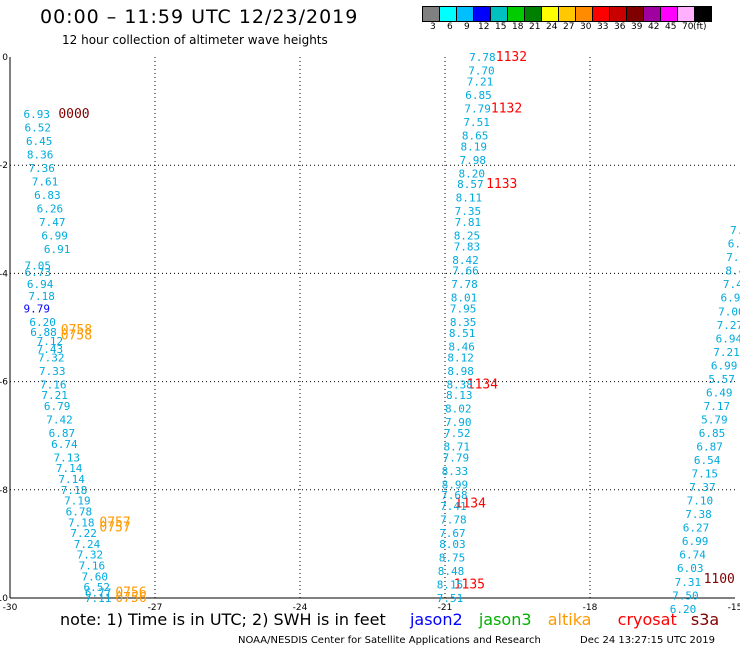 The height and width of the screenshot is (650, 740). Describe the element at coordinates (468, 211) in the screenshot. I see `wave-height-label: 7.35` at that location.